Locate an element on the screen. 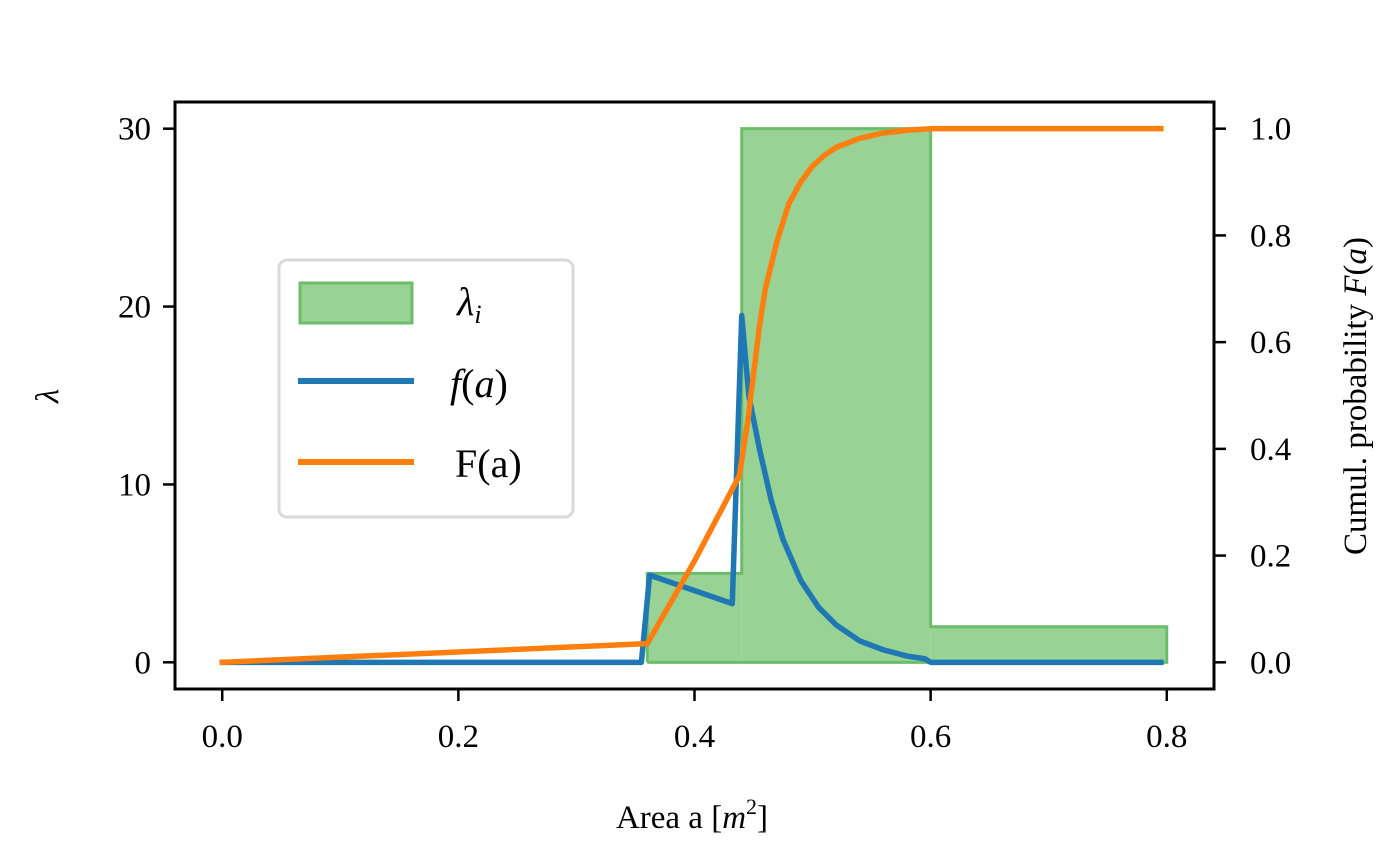 This screenshot has height=862, width=1394. right-y-tick-label: 0.0 is located at coordinates (1270, 663).